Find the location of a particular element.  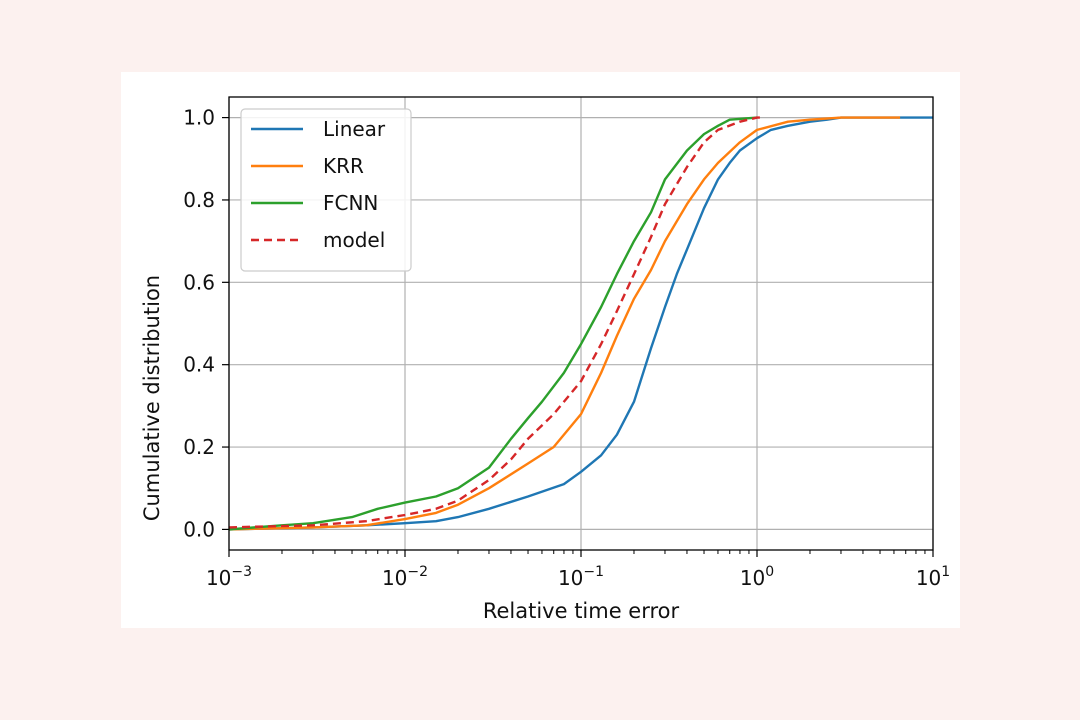

x-tick-label: 10⁻³ is located at coordinates (229, 577).